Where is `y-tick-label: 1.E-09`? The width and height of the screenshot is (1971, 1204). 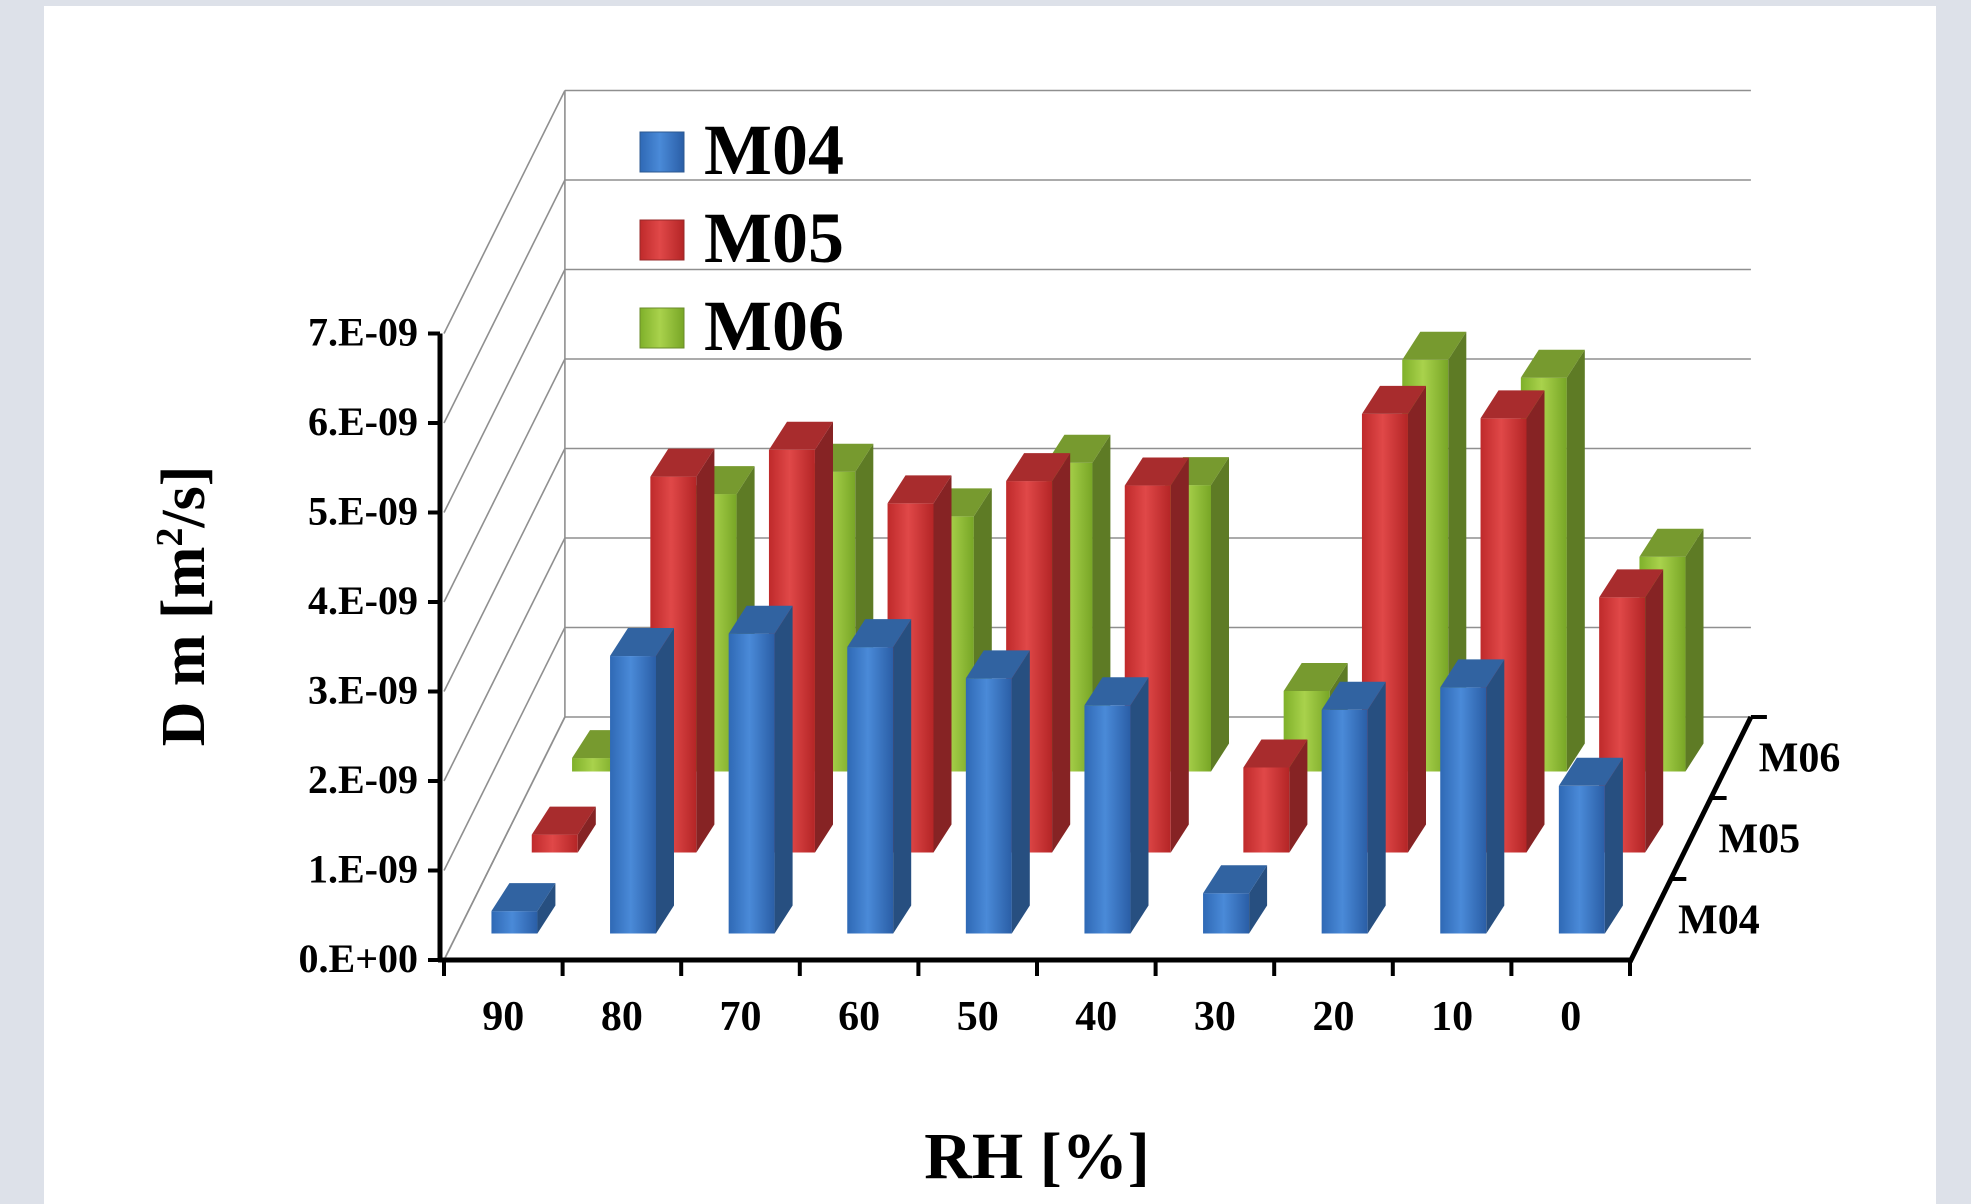
y-tick-label: 1.E-09 is located at coordinates (363, 869).